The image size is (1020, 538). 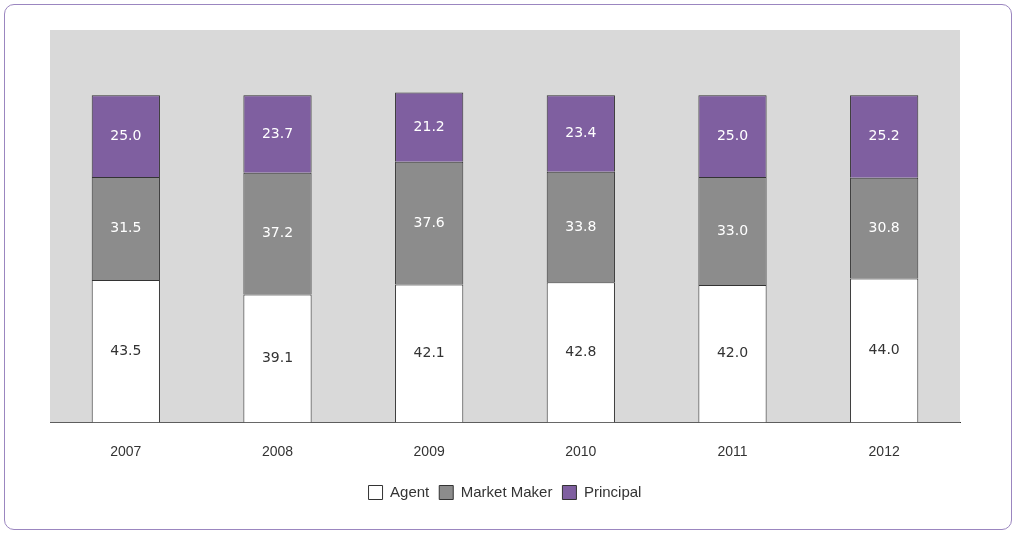 What do you see at coordinates (126, 451) in the screenshot?
I see `x-tick-label: 2007` at bounding box center [126, 451].